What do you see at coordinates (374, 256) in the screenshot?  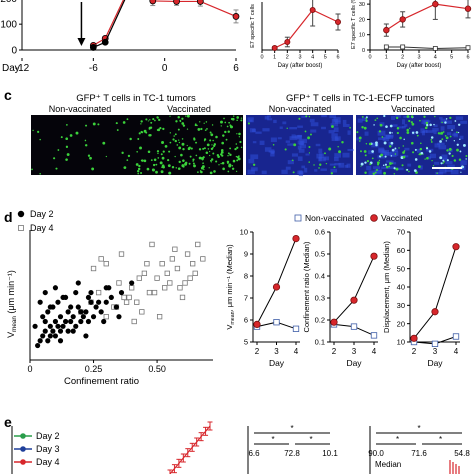 I see `d-confinement-vaccinated-point` at bounding box center [374, 256].